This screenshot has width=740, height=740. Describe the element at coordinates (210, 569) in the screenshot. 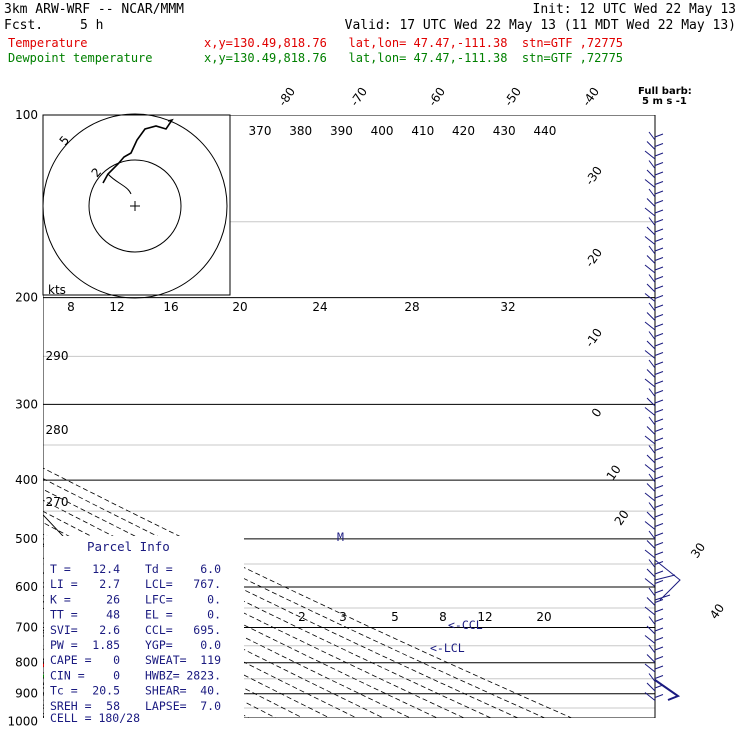

I see `parcel-param-value: 6.0` at that location.